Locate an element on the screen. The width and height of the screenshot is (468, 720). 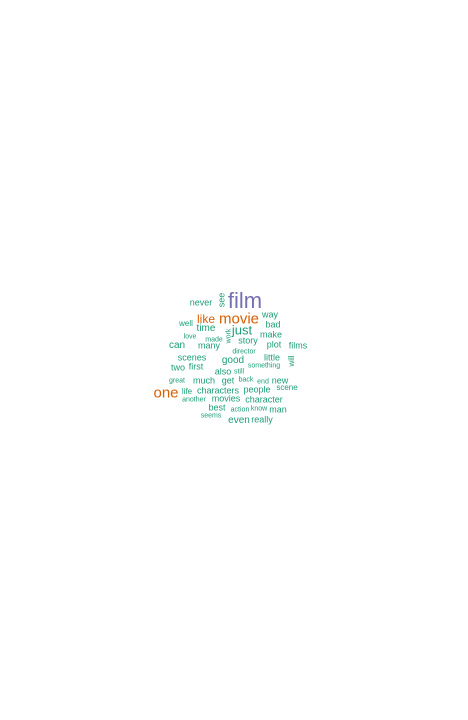
word-scenes: scenes is located at coordinates (192, 357).